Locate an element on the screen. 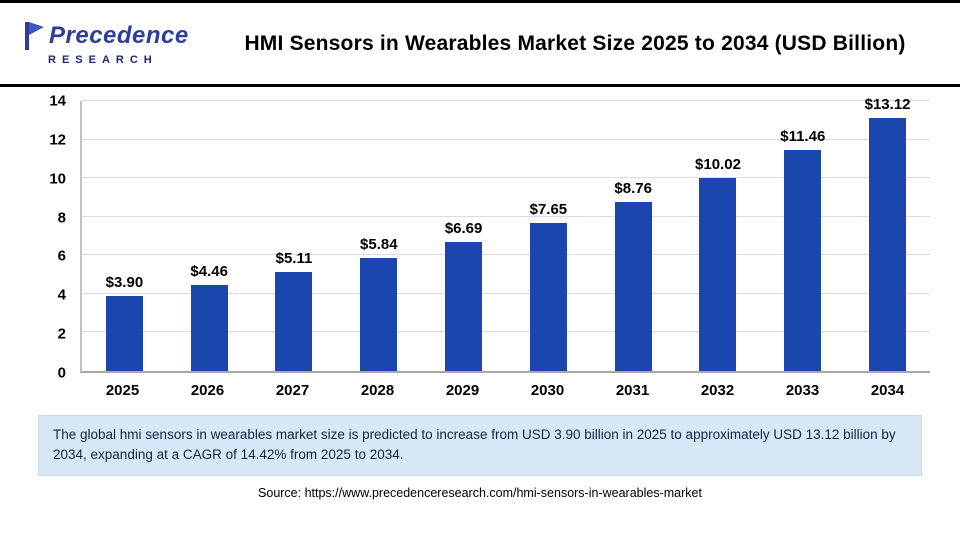 The image size is (960, 540). bar-value-label: $10.02 is located at coordinates (718, 164).